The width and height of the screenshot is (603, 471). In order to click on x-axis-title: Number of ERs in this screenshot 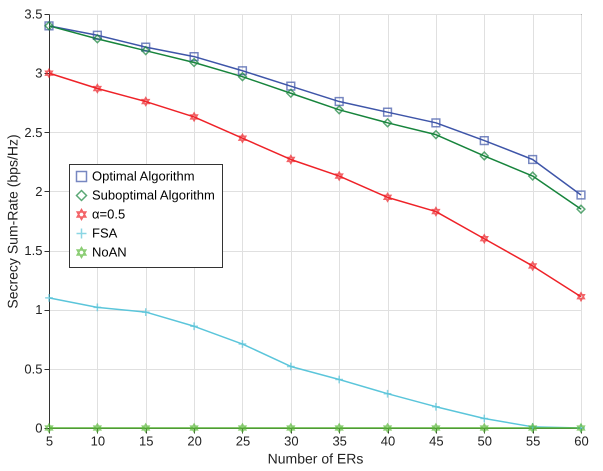, I will do `click(316, 458)`.